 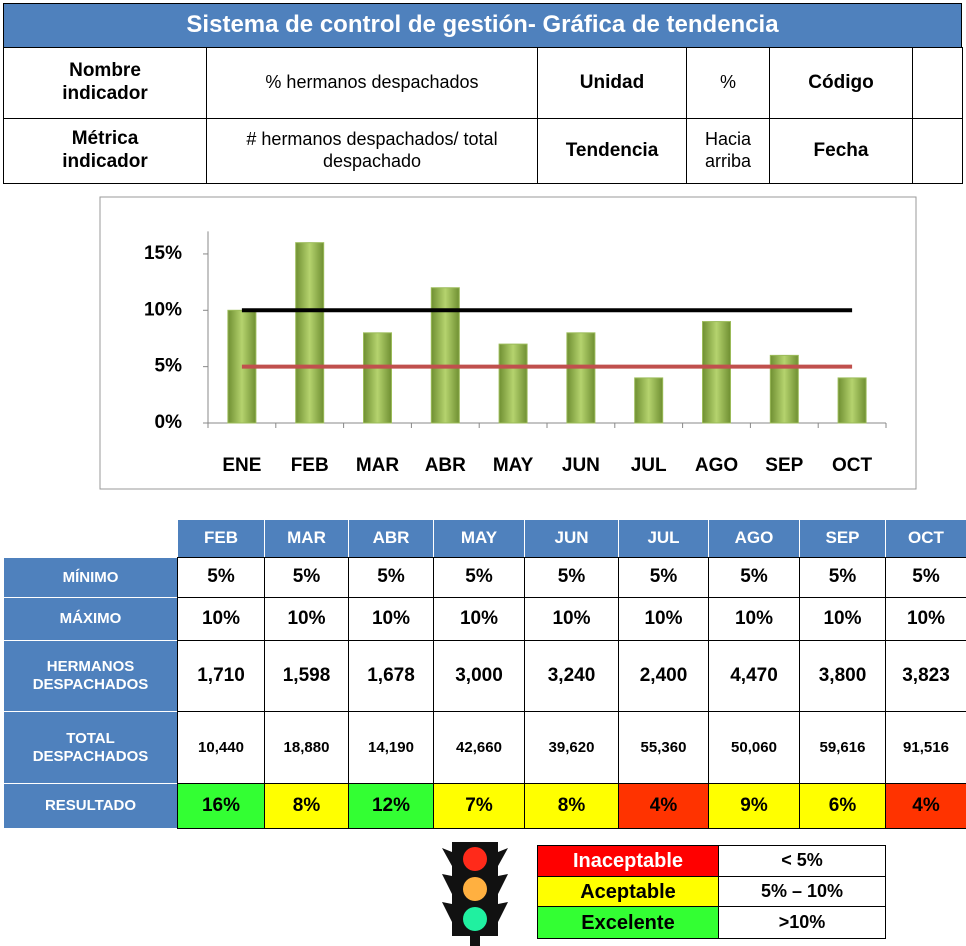 What do you see at coordinates (221, 675) in the screenshot?
I see `table-cell-text: 1,710` at bounding box center [221, 675].